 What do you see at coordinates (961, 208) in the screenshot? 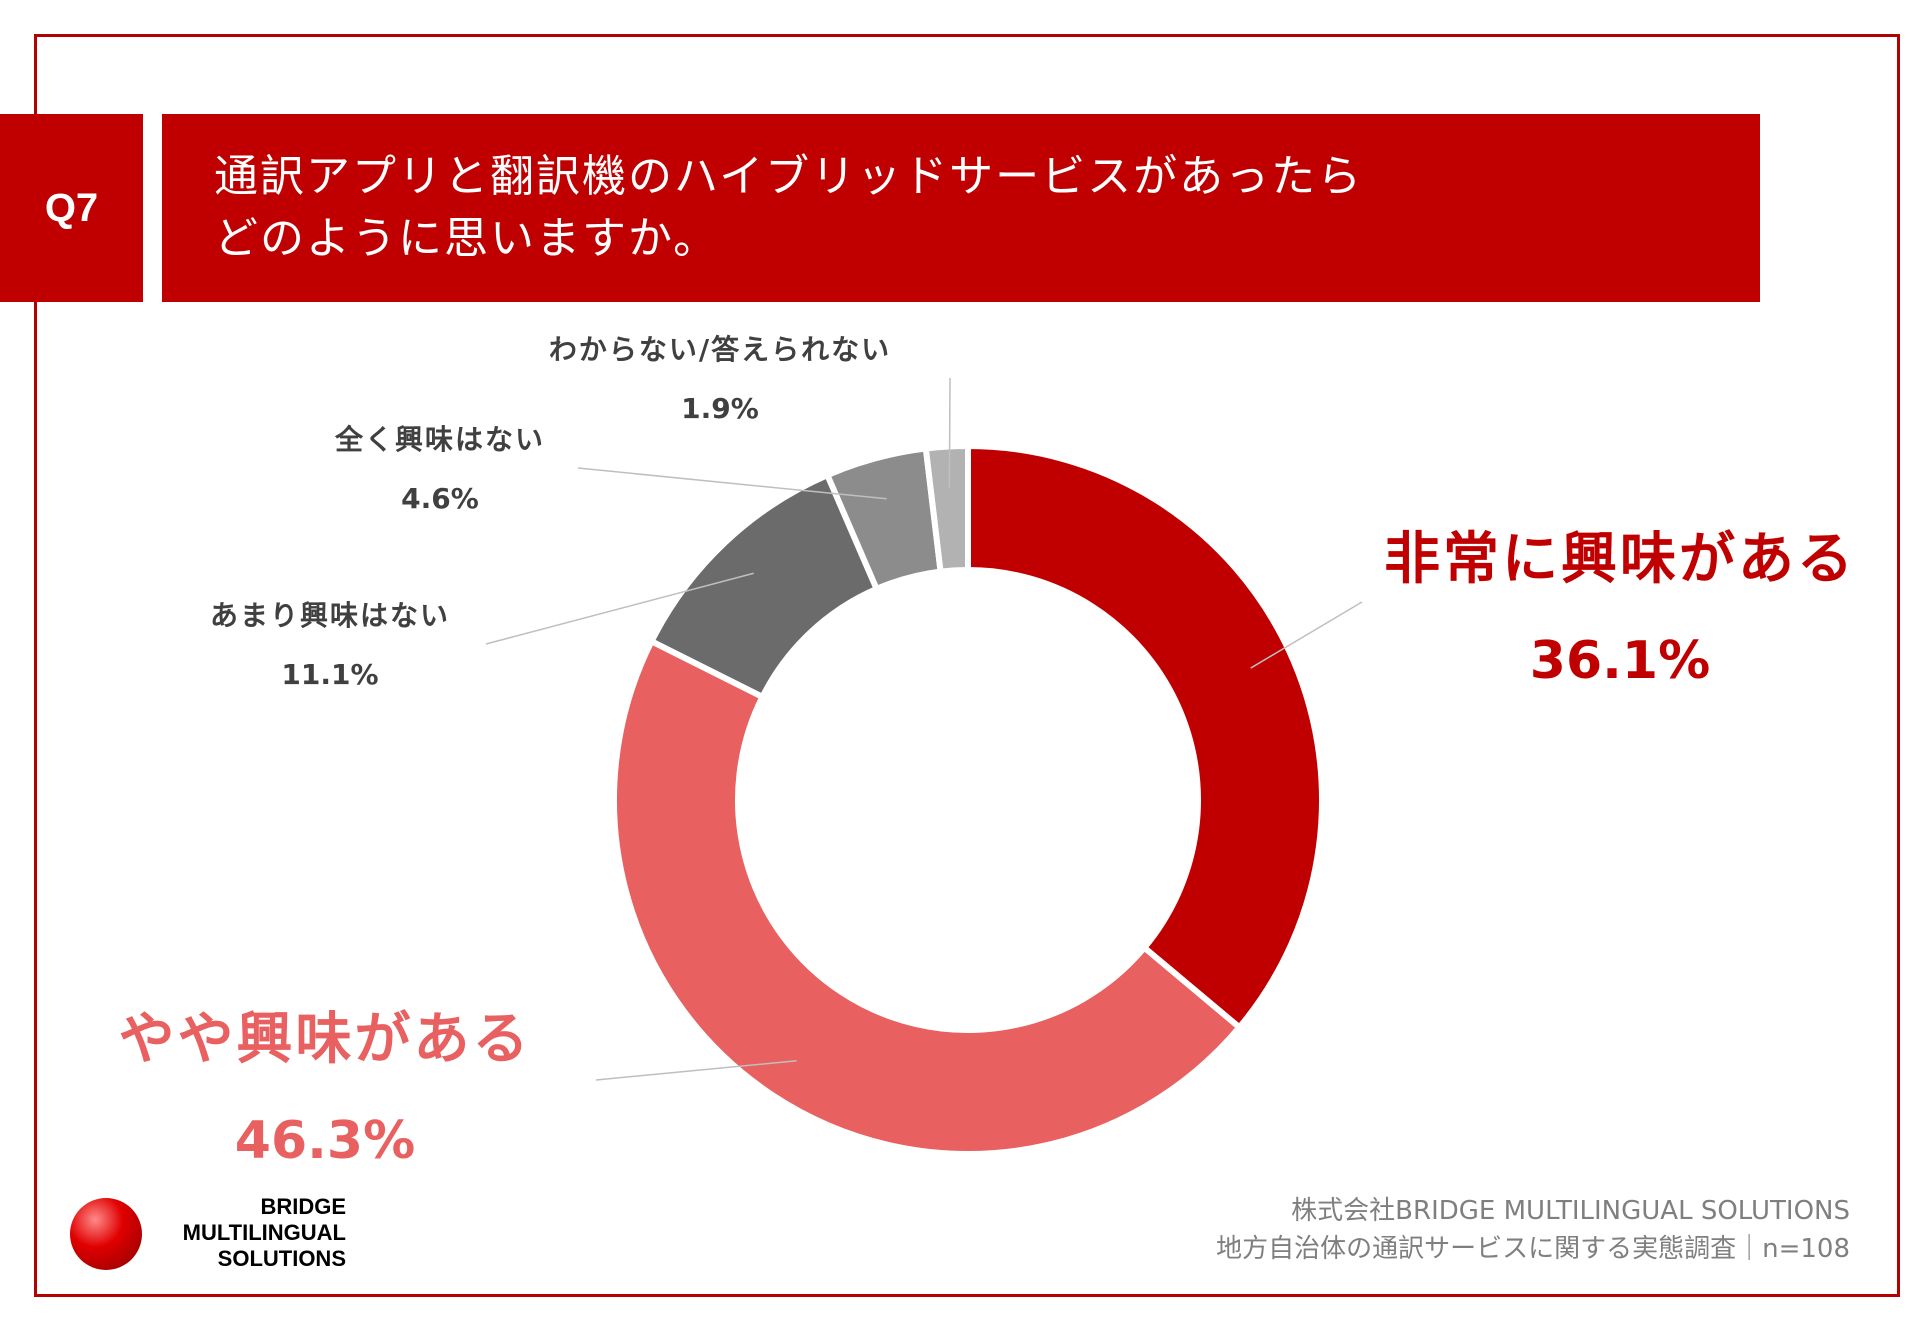
I see `question-banner: 通訳アプリと翻訳機のハイブリッドサービスがあったら どのように思いますか。` at bounding box center [961, 208].